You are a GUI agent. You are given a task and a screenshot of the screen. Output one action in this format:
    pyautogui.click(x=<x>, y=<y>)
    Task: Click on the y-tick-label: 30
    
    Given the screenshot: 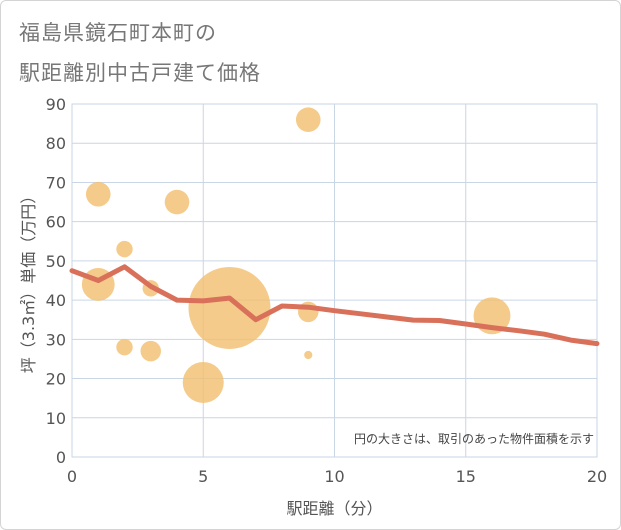 What is the action you would take?
    pyautogui.click(x=56, y=339)
    